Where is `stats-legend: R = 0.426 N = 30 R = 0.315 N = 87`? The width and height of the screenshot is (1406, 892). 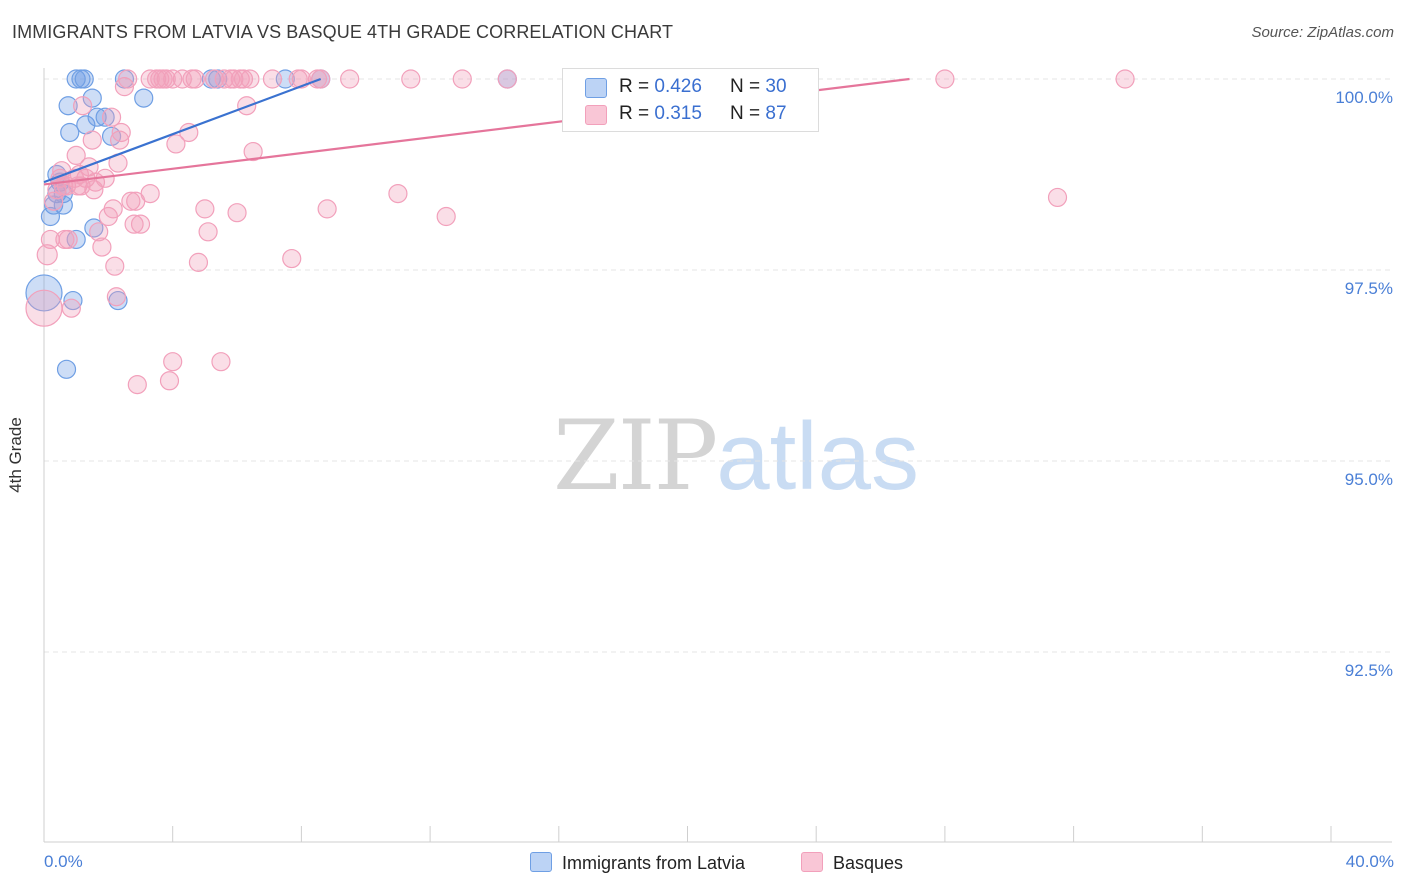
stats-legend: R = 0.426 N = 30 R = 0.315 N = 87 is located at coordinates (690, 100).